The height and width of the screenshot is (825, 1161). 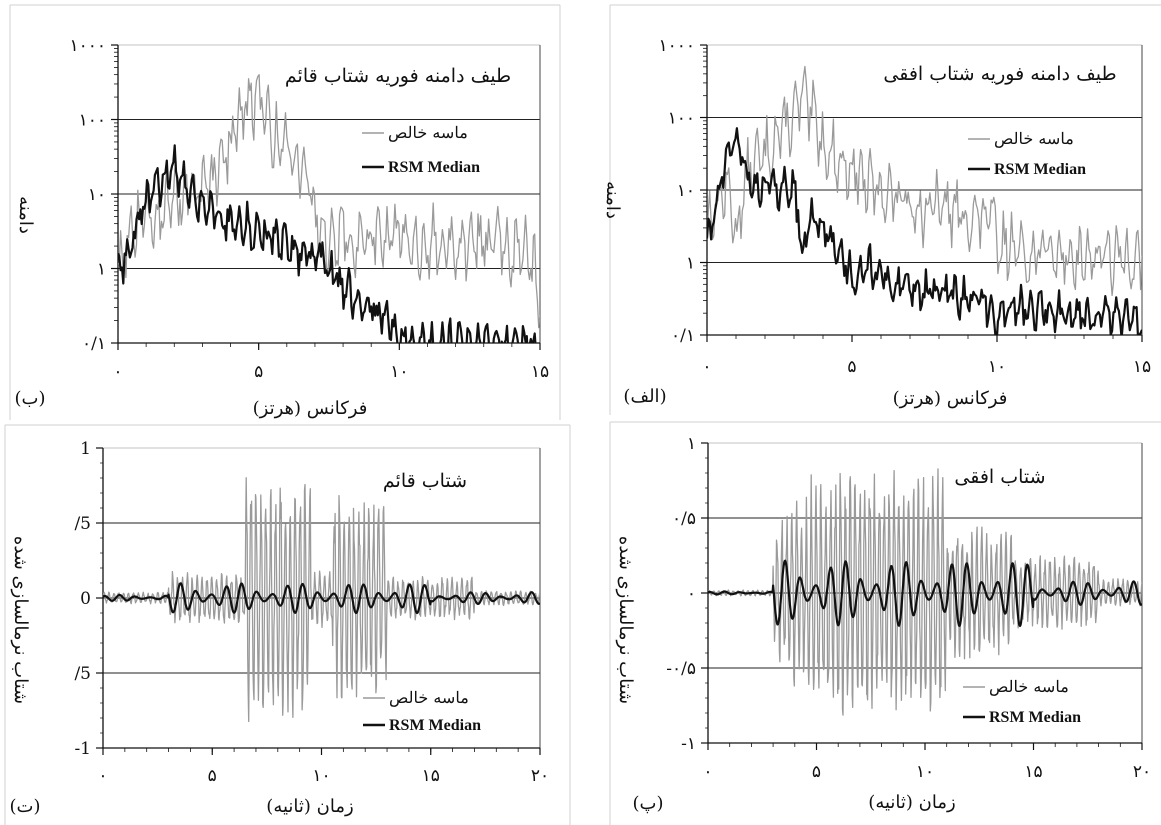 What do you see at coordinates (684, 519) in the screenshot?
I see `y-tick-label: ۰/۵` at bounding box center [684, 519].